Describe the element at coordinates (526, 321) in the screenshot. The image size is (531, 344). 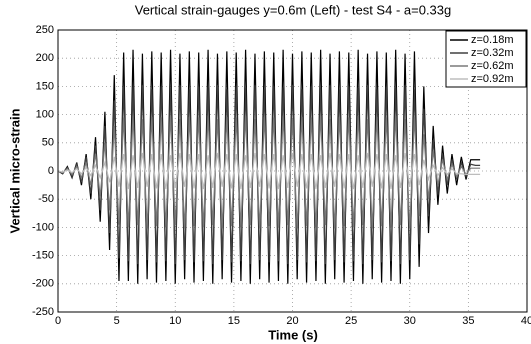
I see `x-tick-label: 40` at that location.